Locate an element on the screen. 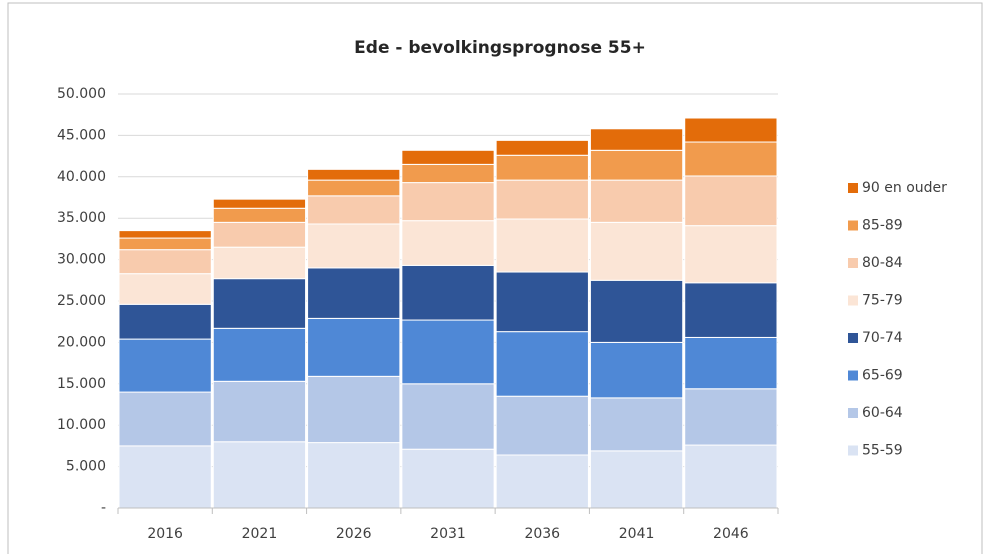 The width and height of the screenshot is (990, 554). y-tick-label: 5.000 is located at coordinates (86, 467).